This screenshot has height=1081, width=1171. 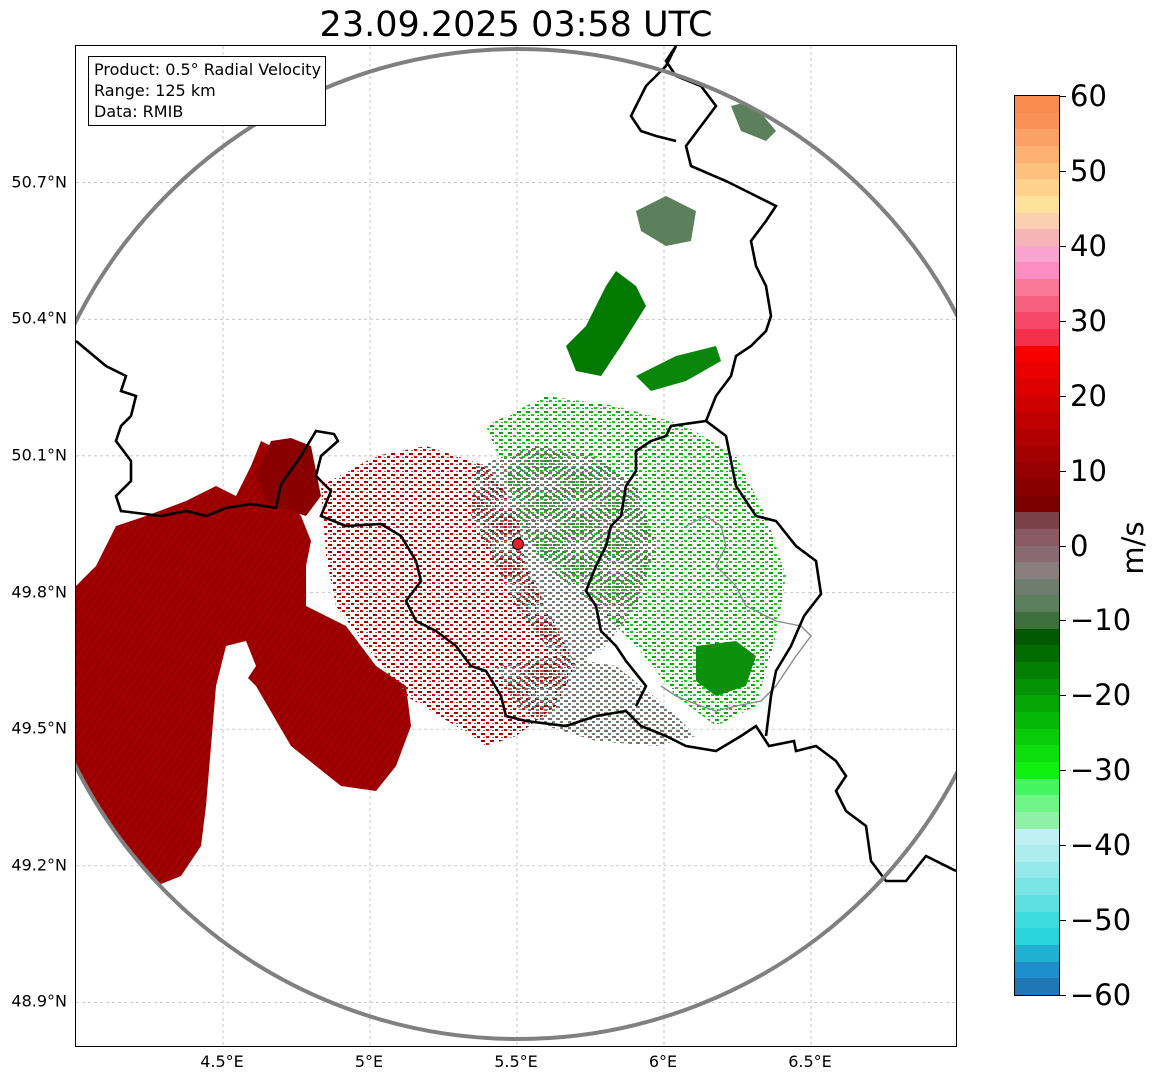 What do you see at coordinates (1088, 395) in the screenshot?
I see `colorbar-tick-label: 20` at bounding box center [1088, 395].